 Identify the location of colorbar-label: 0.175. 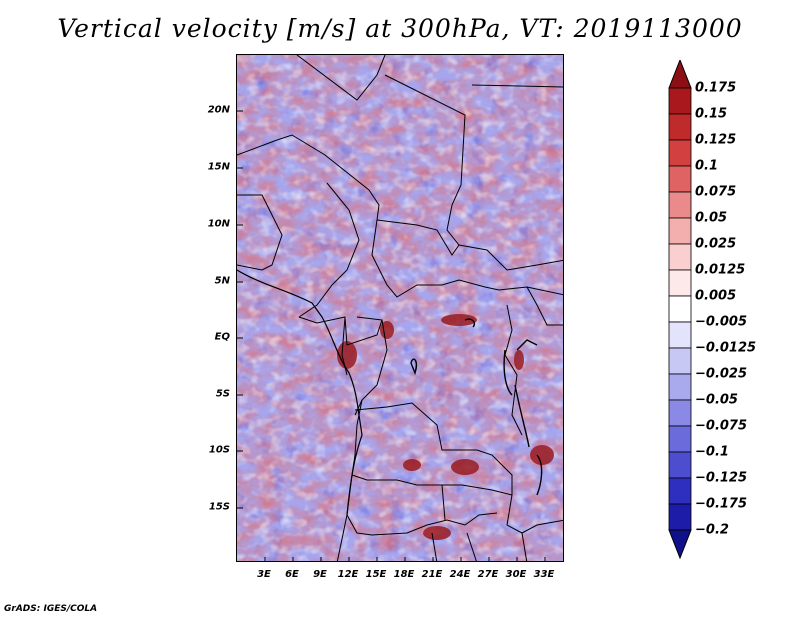
(716, 88).